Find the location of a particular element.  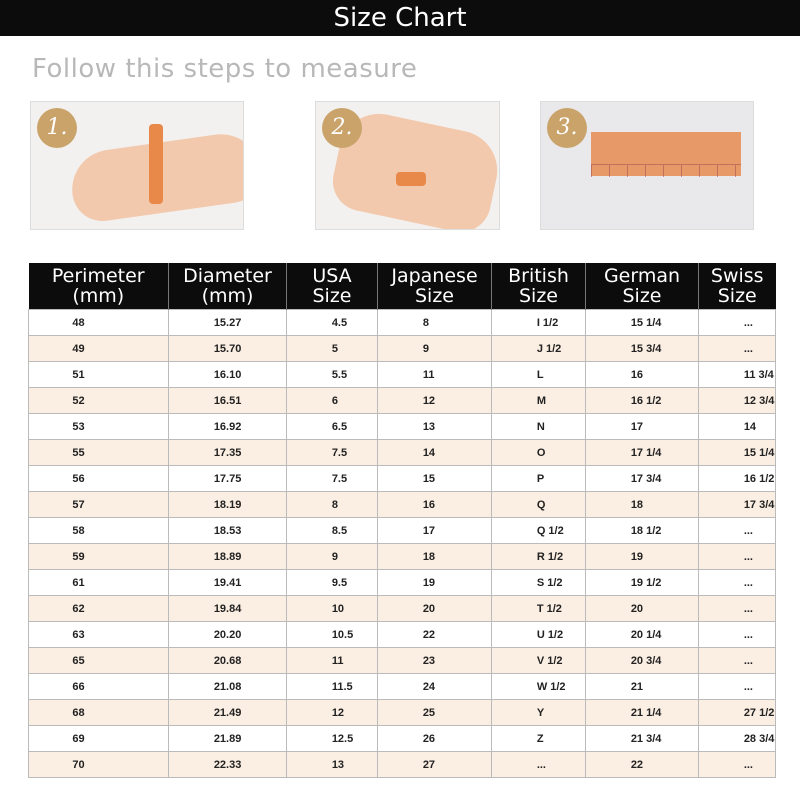

table-cell: 28 3/4 is located at coordinates (737, 738).